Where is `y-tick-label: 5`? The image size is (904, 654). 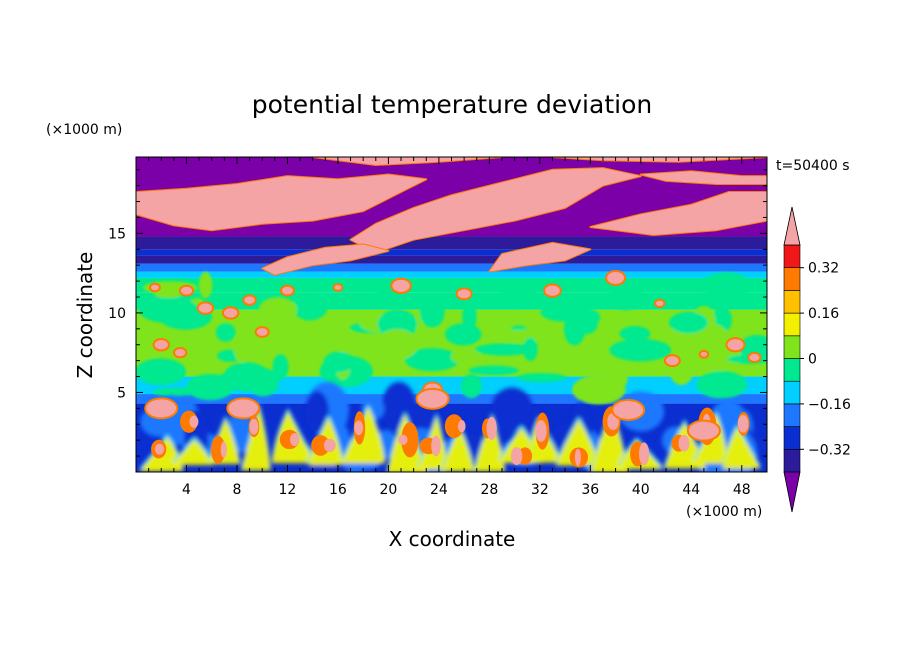
y-tick-label: 5 is located at coordinates (121, 393).